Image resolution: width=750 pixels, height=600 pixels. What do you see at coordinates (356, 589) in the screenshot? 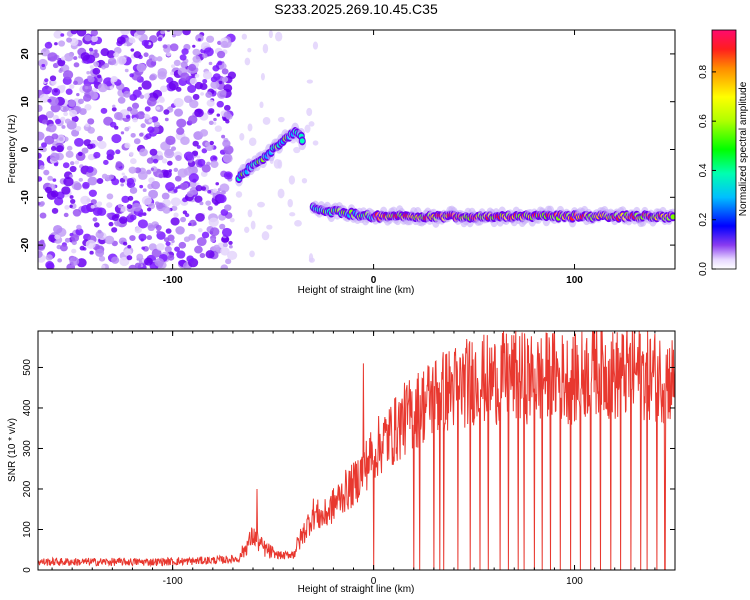
I see `snr-x-label: Height of straight line (km)` at bounding box center [356, 589].